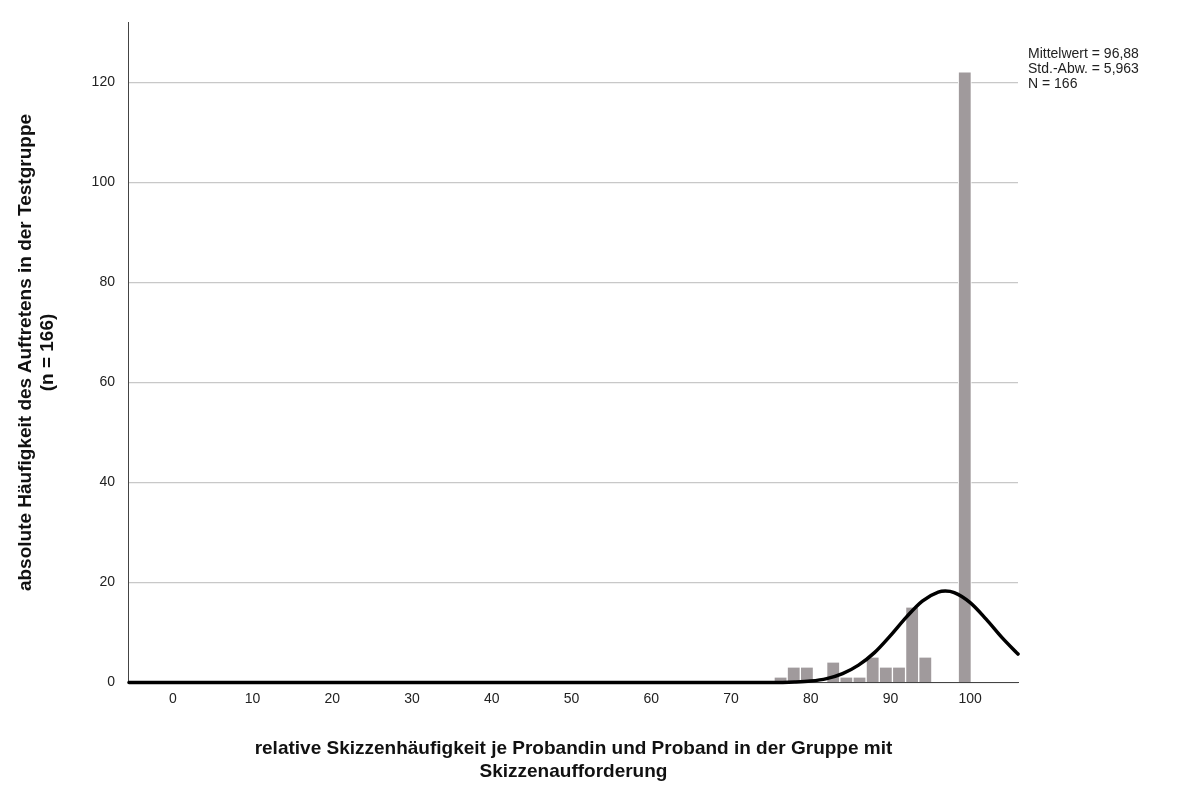  I want to click on y-axis-title: absolute Häufigkeit des Auftretens in der Testgruppe (n = 166), so click(35, 352).